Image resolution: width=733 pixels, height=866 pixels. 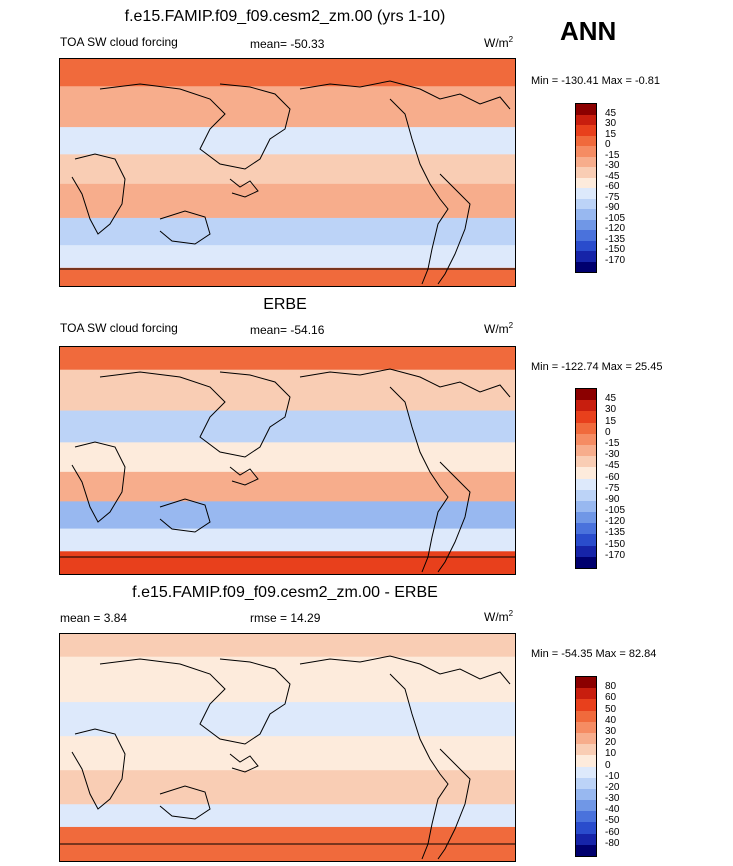 What do you see at coordinates (94, 618) in the screenshot?
I see `panel3-mean: mean = 3.84` at bounding box center [94, 618].